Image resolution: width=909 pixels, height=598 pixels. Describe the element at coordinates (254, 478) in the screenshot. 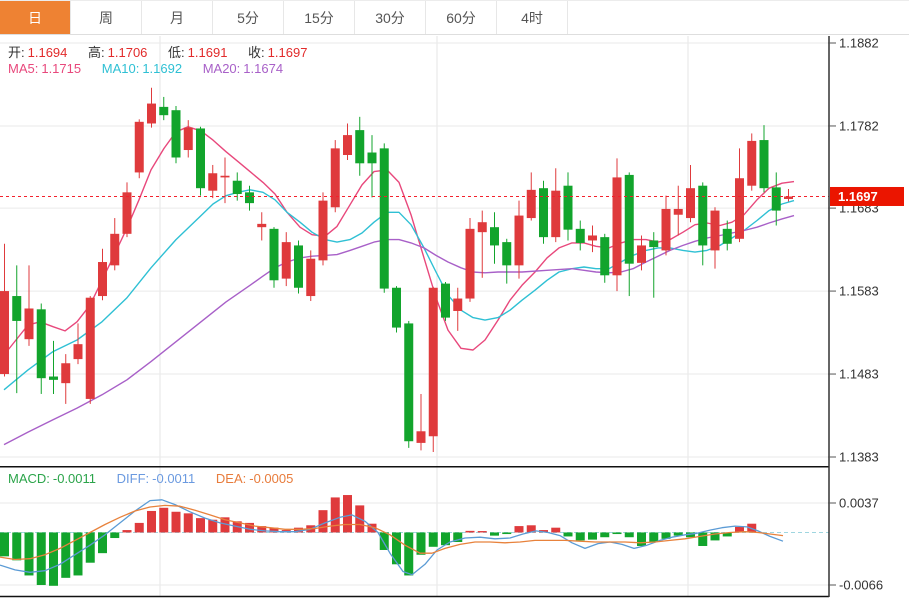

I see `dea-value-item: DEA: -0.0005` at that location.